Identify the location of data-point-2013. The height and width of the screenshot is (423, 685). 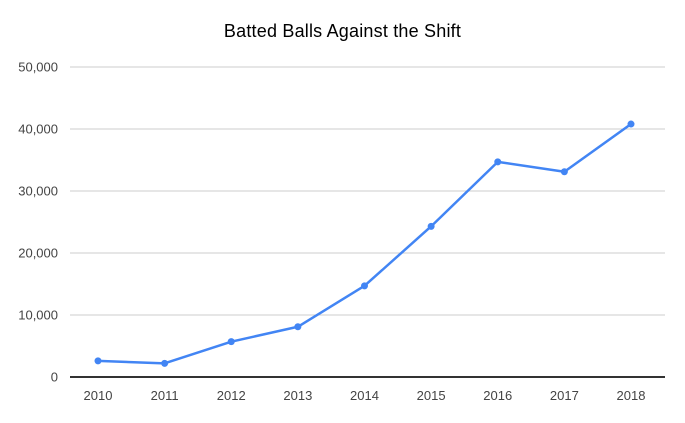
(298, 327).